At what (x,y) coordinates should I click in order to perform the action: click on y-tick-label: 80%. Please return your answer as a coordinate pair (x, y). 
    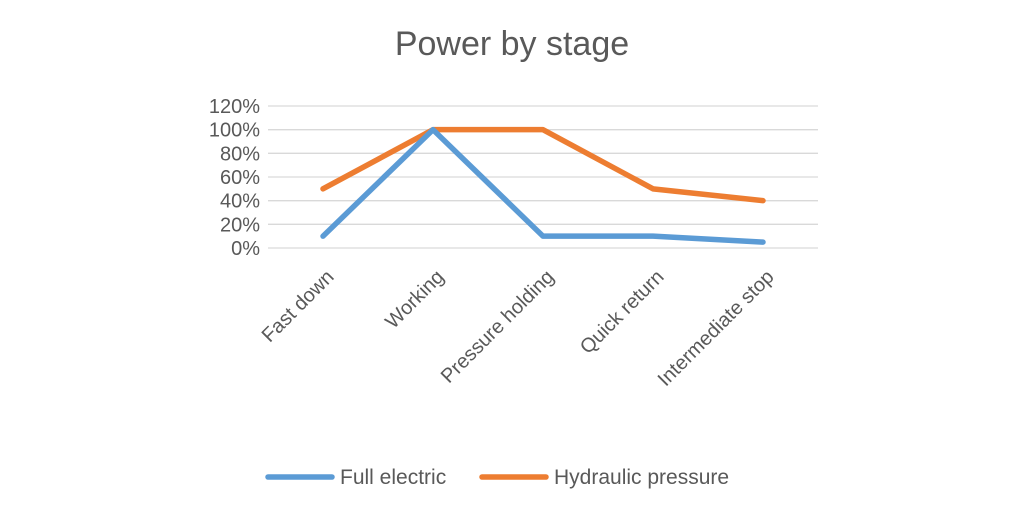
    Looking at the image, I should click on (240, 154).